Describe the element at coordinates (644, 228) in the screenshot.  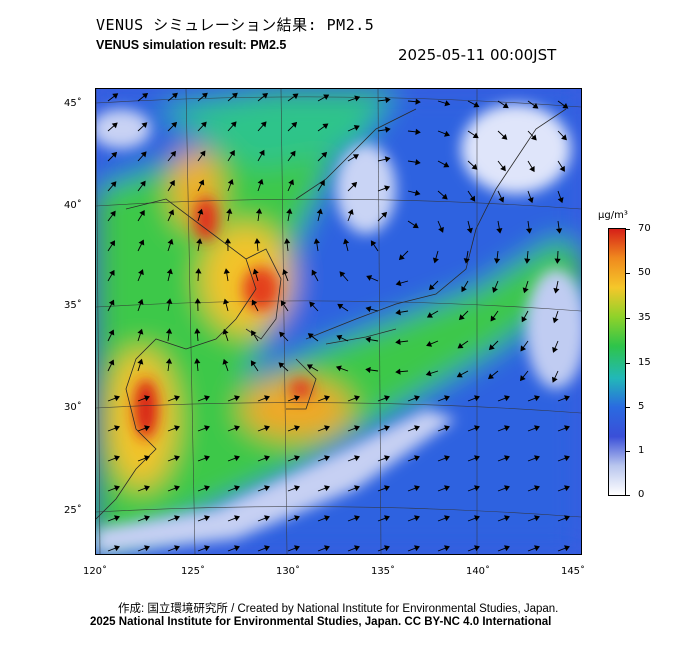
I see `colorbar-tick-70: 70` at that location.